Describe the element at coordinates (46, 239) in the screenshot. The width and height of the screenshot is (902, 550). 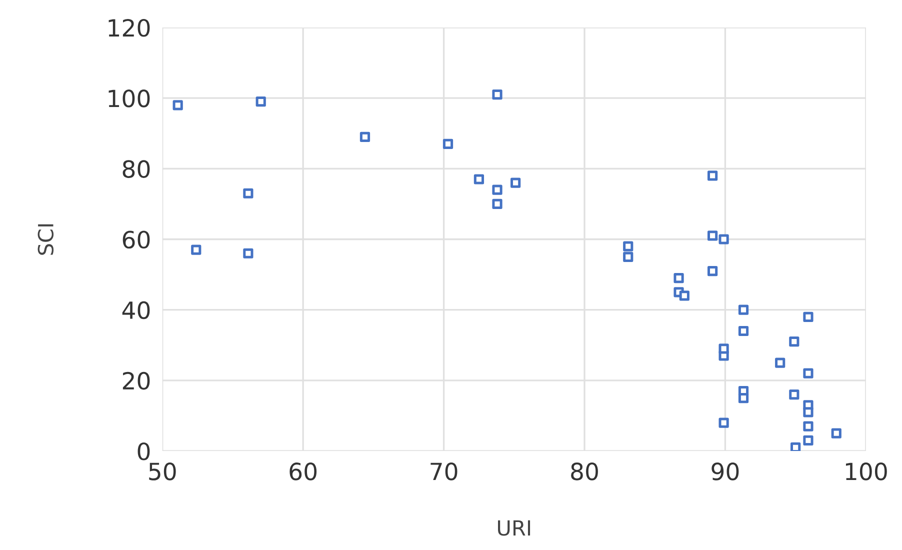
I see `y-axis-title: SCI` at that location.